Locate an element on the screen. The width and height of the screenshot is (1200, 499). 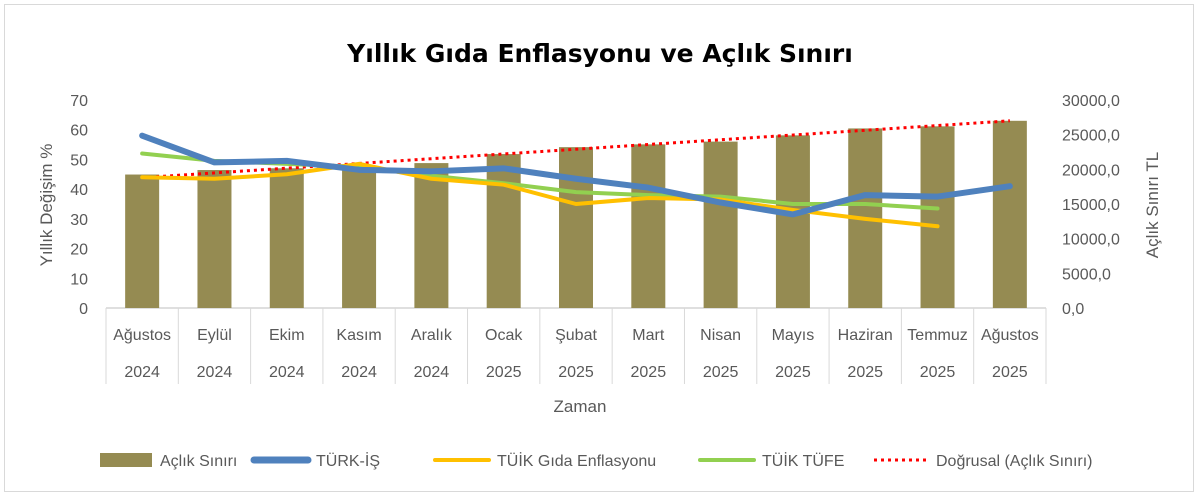
legend-item-turk-is: TÜRK-İŞ is located at coordinates (315, 460).